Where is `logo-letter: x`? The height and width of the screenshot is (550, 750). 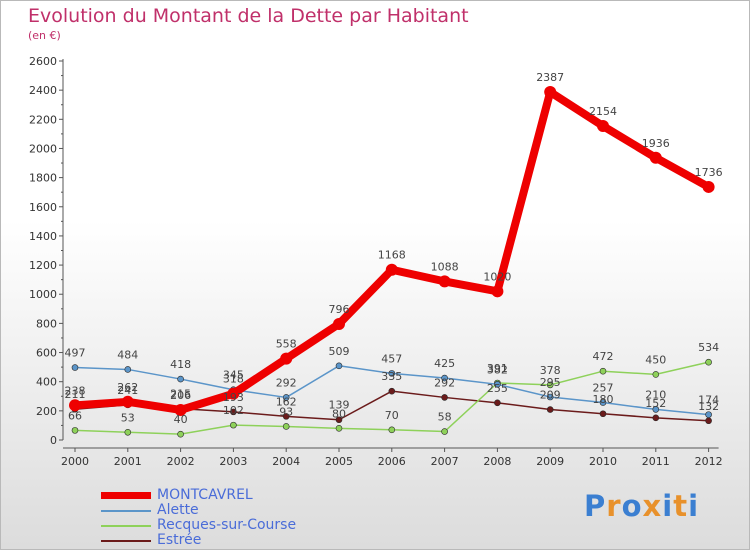 logo-letter: x is located at coordinates (652, 506).